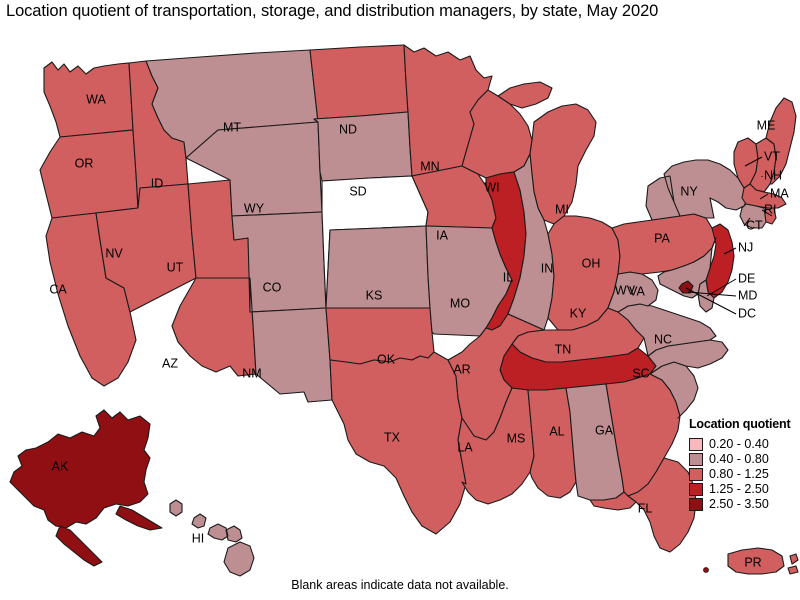  I want to click on leader-line-DE, so click(721, 287).